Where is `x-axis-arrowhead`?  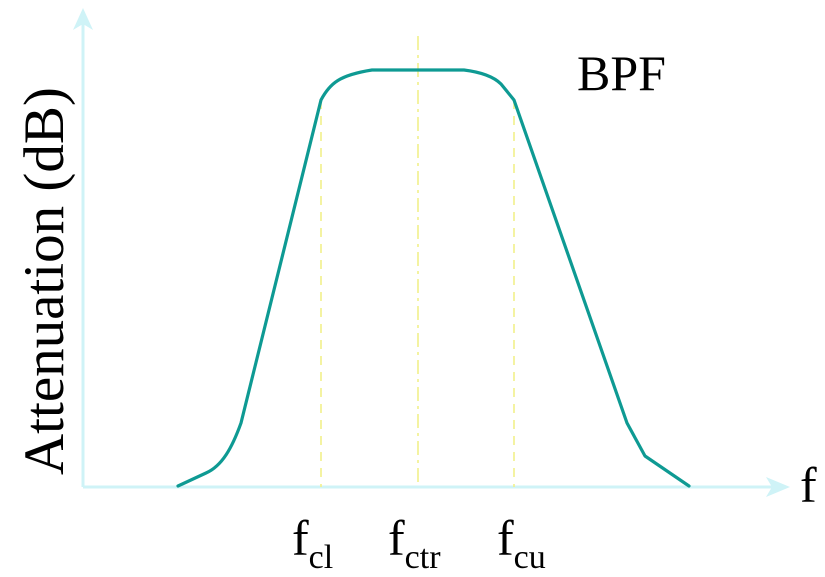
x-axis-arrowhead is located at coordinates (778, 487).